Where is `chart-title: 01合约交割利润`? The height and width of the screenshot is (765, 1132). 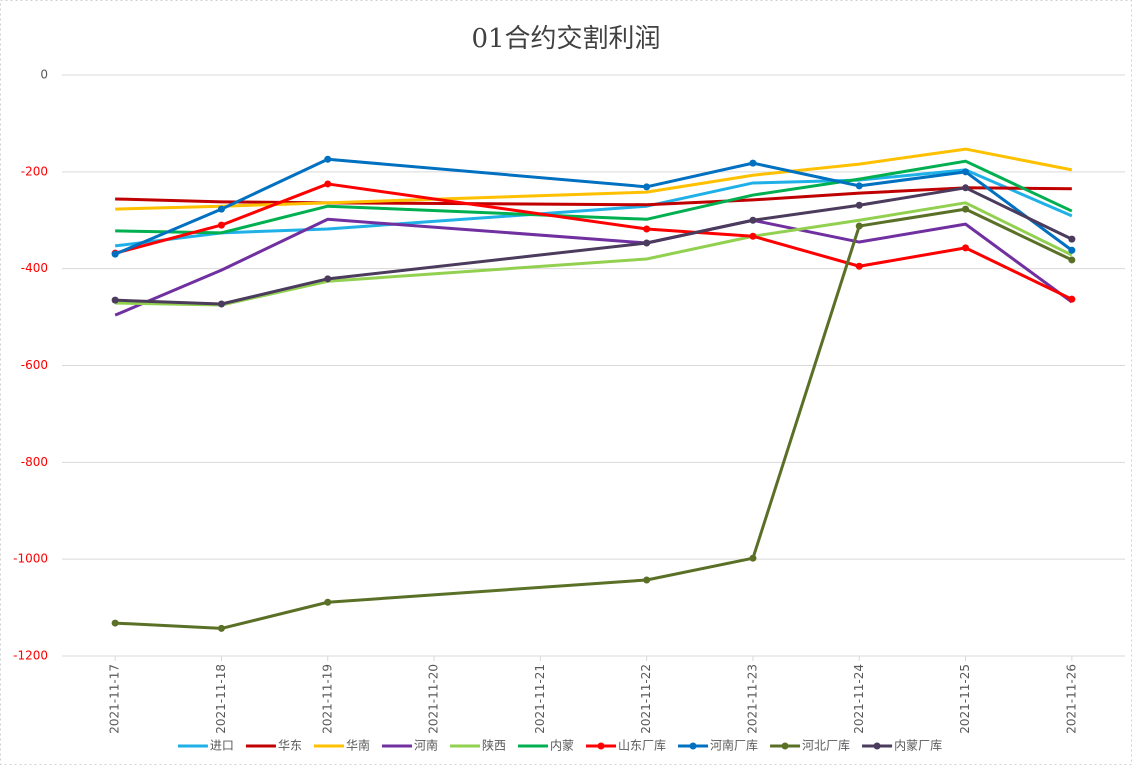
chart-title: 01合约交割利润 is located at coordinates (565, 39).